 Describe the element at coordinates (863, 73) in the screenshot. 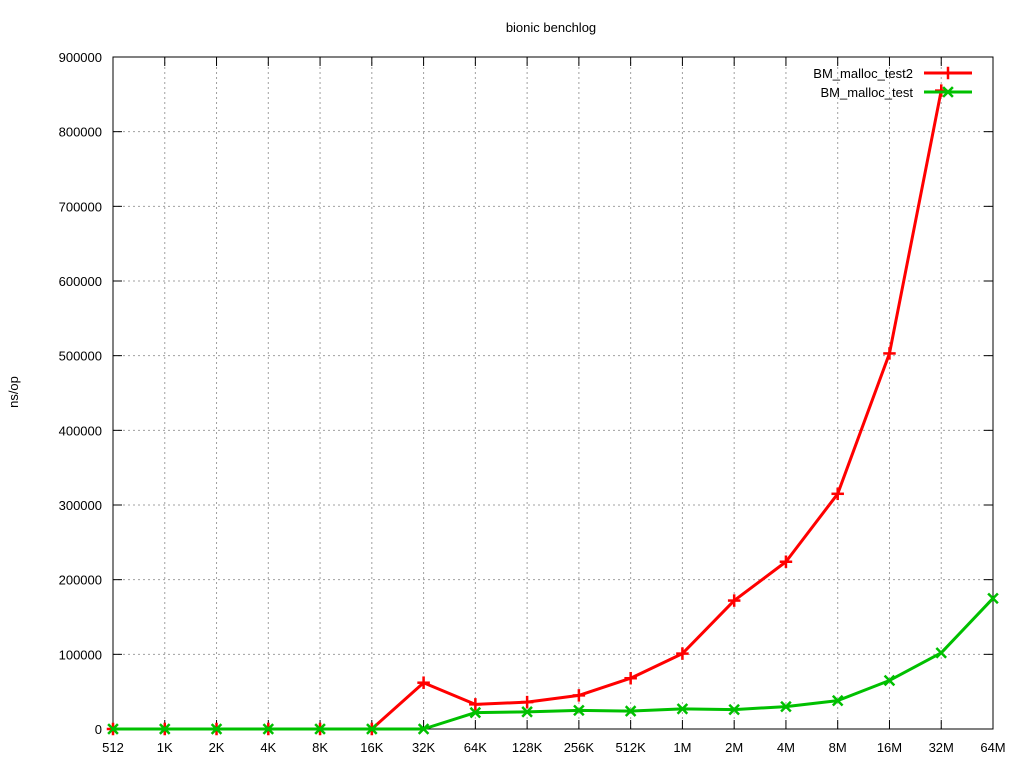

I see `legend-label: BM_malloc_test2` at that location.